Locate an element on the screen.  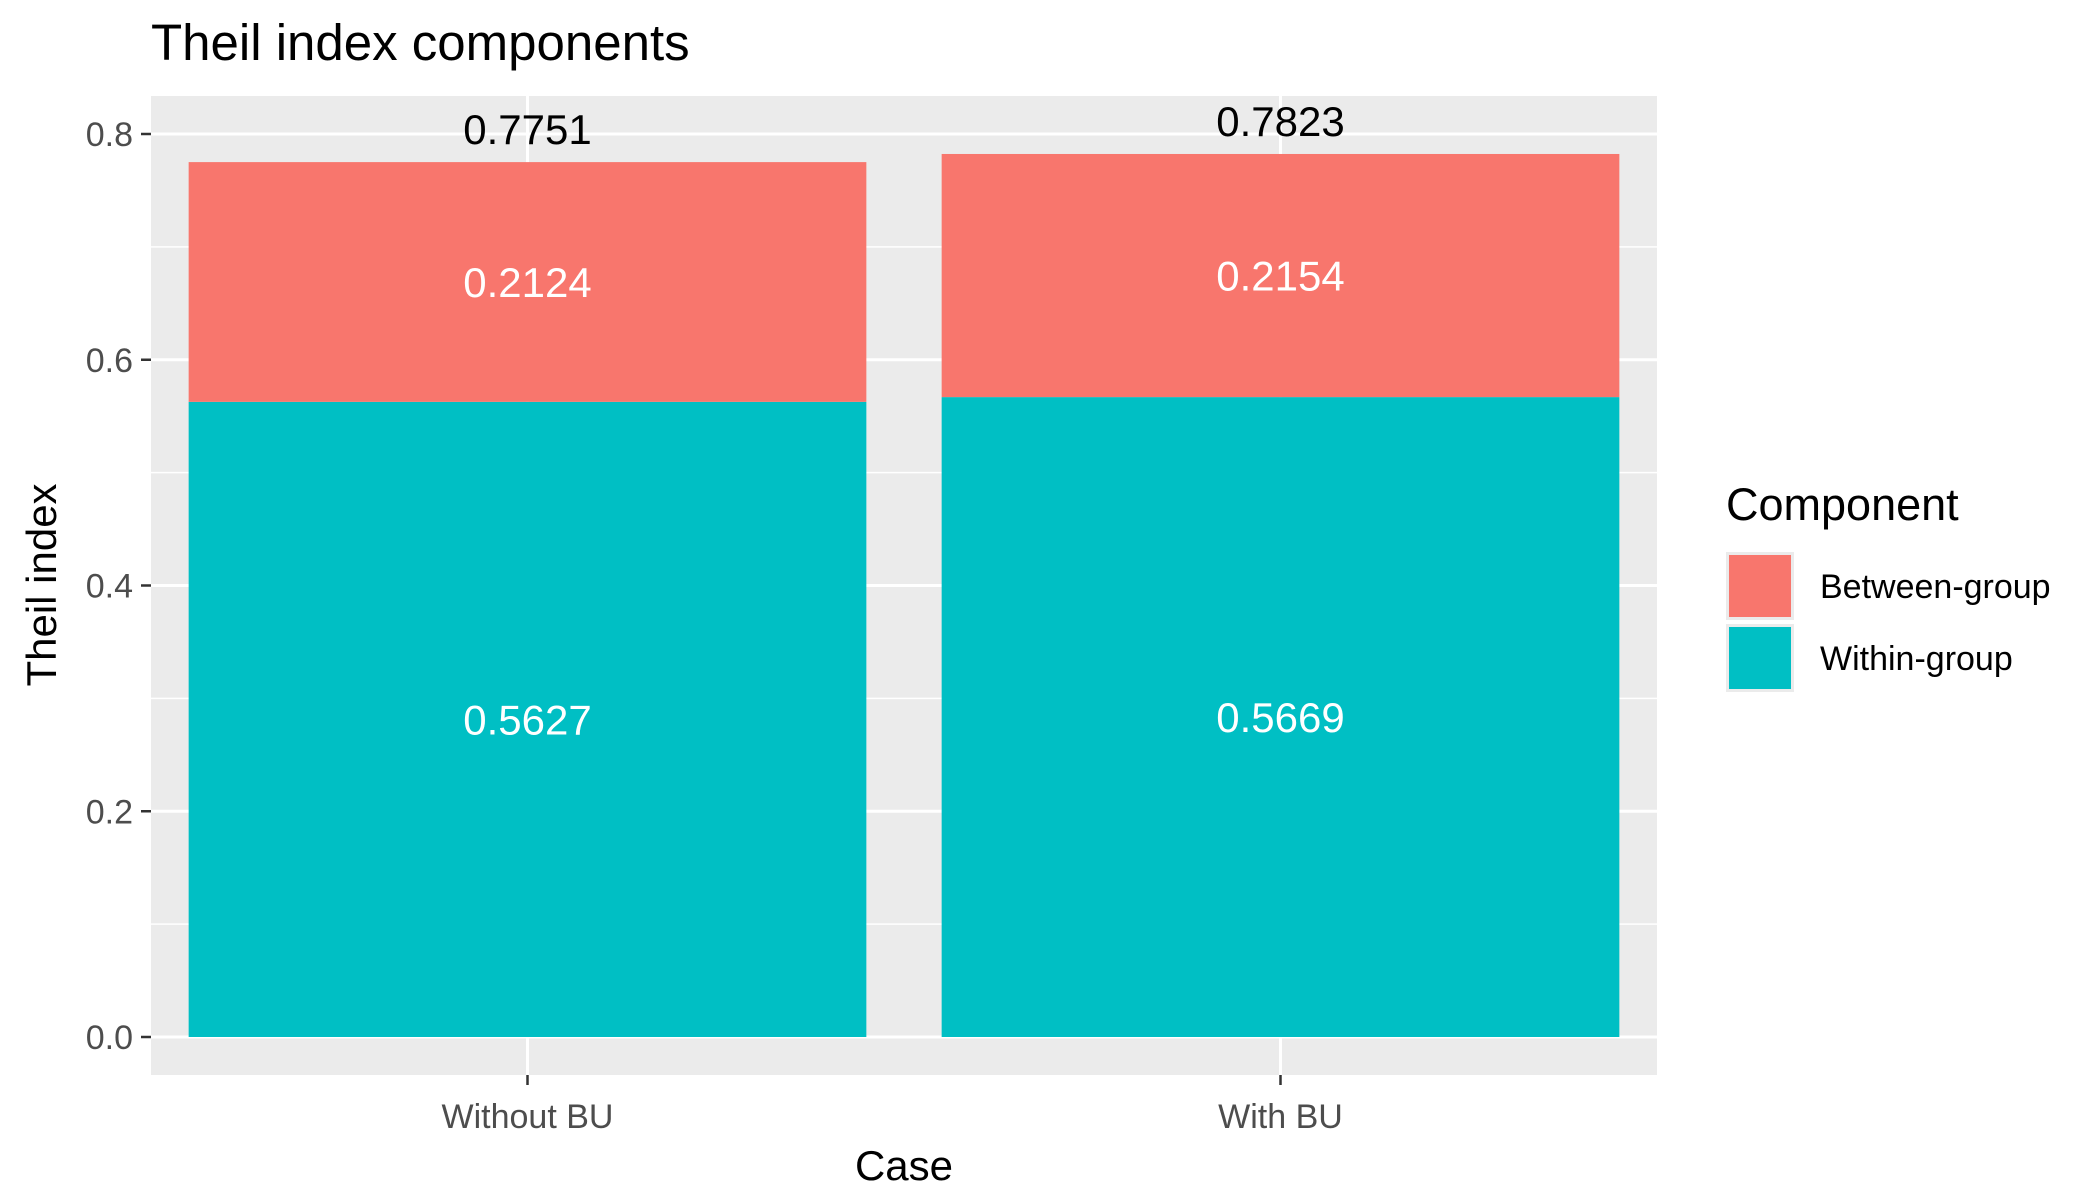
legend-title: Component is located at coordinates (1842, 504).